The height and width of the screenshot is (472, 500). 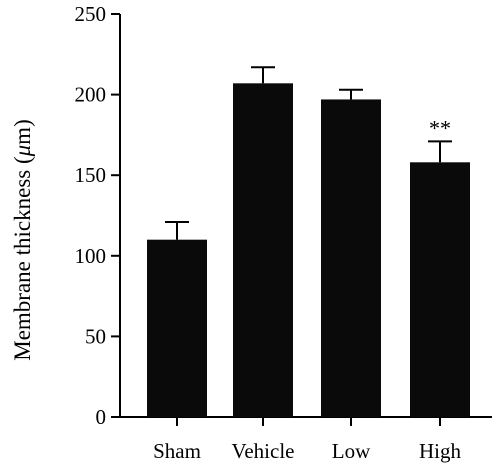 I want to click on y-axis-label: Membrane thickness (μm), so click(x=22, y=240).